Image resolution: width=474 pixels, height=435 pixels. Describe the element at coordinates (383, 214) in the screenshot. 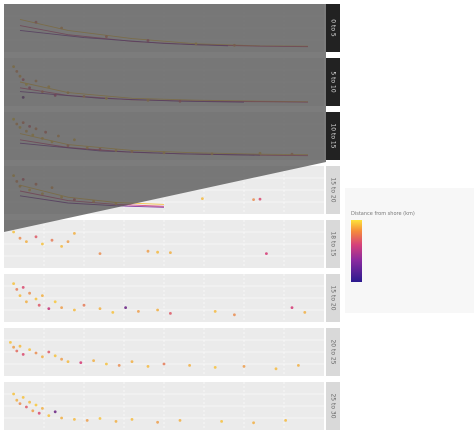

I see `legend-title: Distance from shore (km)` at that location.